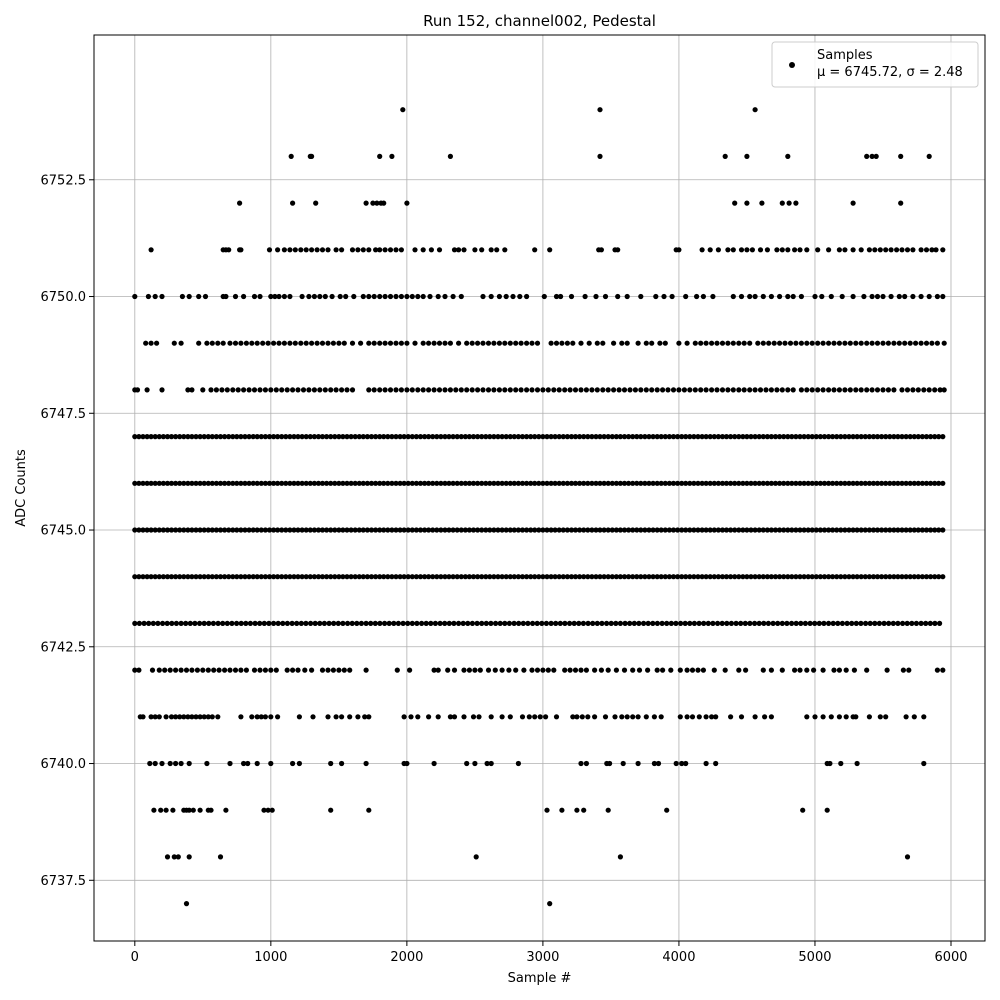 The image size is (1000, 1000). What do you see at coordinates (64, 881) in the screenshot?
I see `y-tick-label: 6737.5` at bounding box center [64, 881].